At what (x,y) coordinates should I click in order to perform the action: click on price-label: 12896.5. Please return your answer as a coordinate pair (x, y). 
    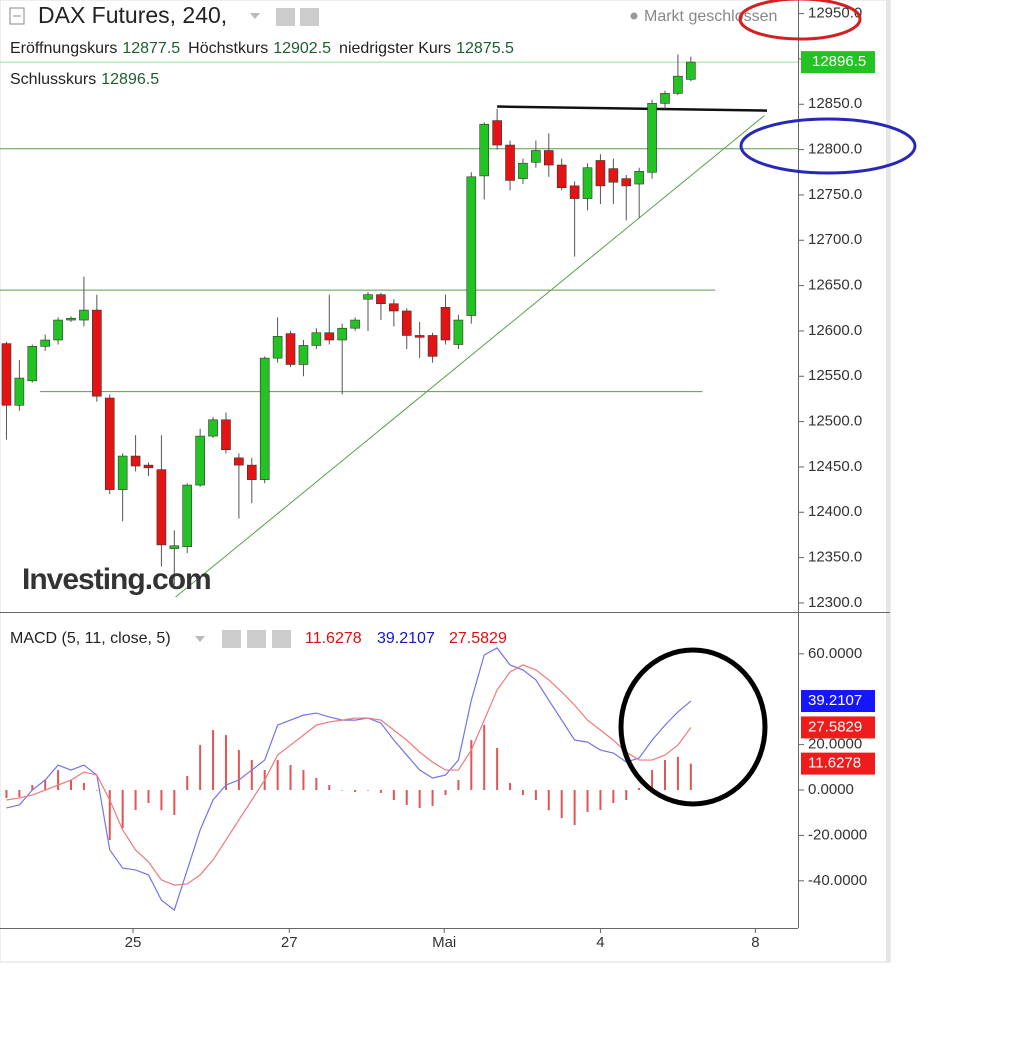
    Looking at the image, I should click on (839, 61).